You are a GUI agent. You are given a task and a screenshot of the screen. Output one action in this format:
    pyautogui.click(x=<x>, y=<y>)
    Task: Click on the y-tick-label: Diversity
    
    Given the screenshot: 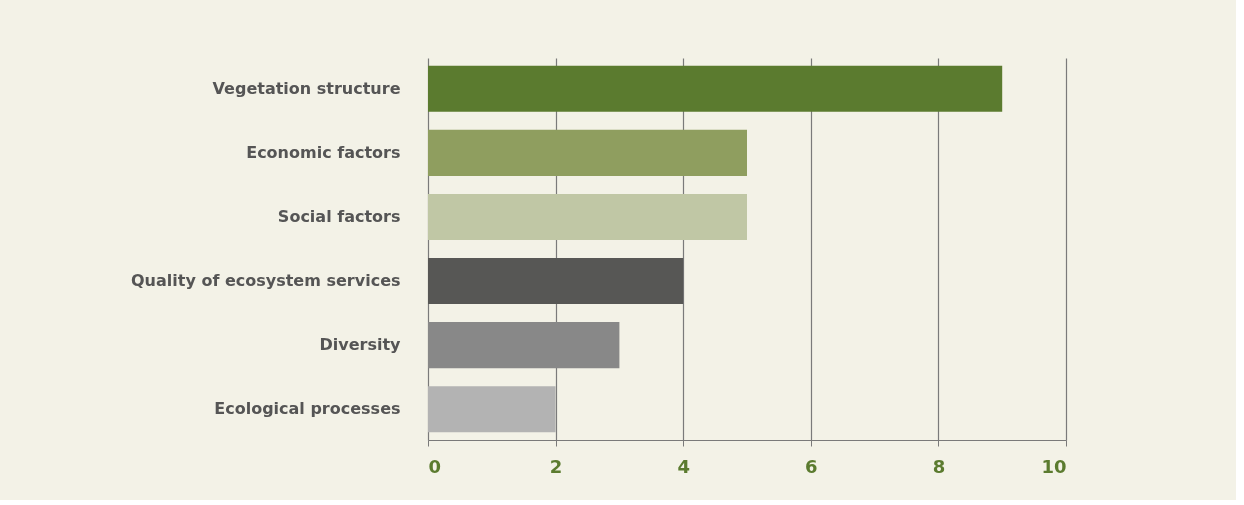 What is the action you would take?
    pyautogui.click(x=360, y=345)
    